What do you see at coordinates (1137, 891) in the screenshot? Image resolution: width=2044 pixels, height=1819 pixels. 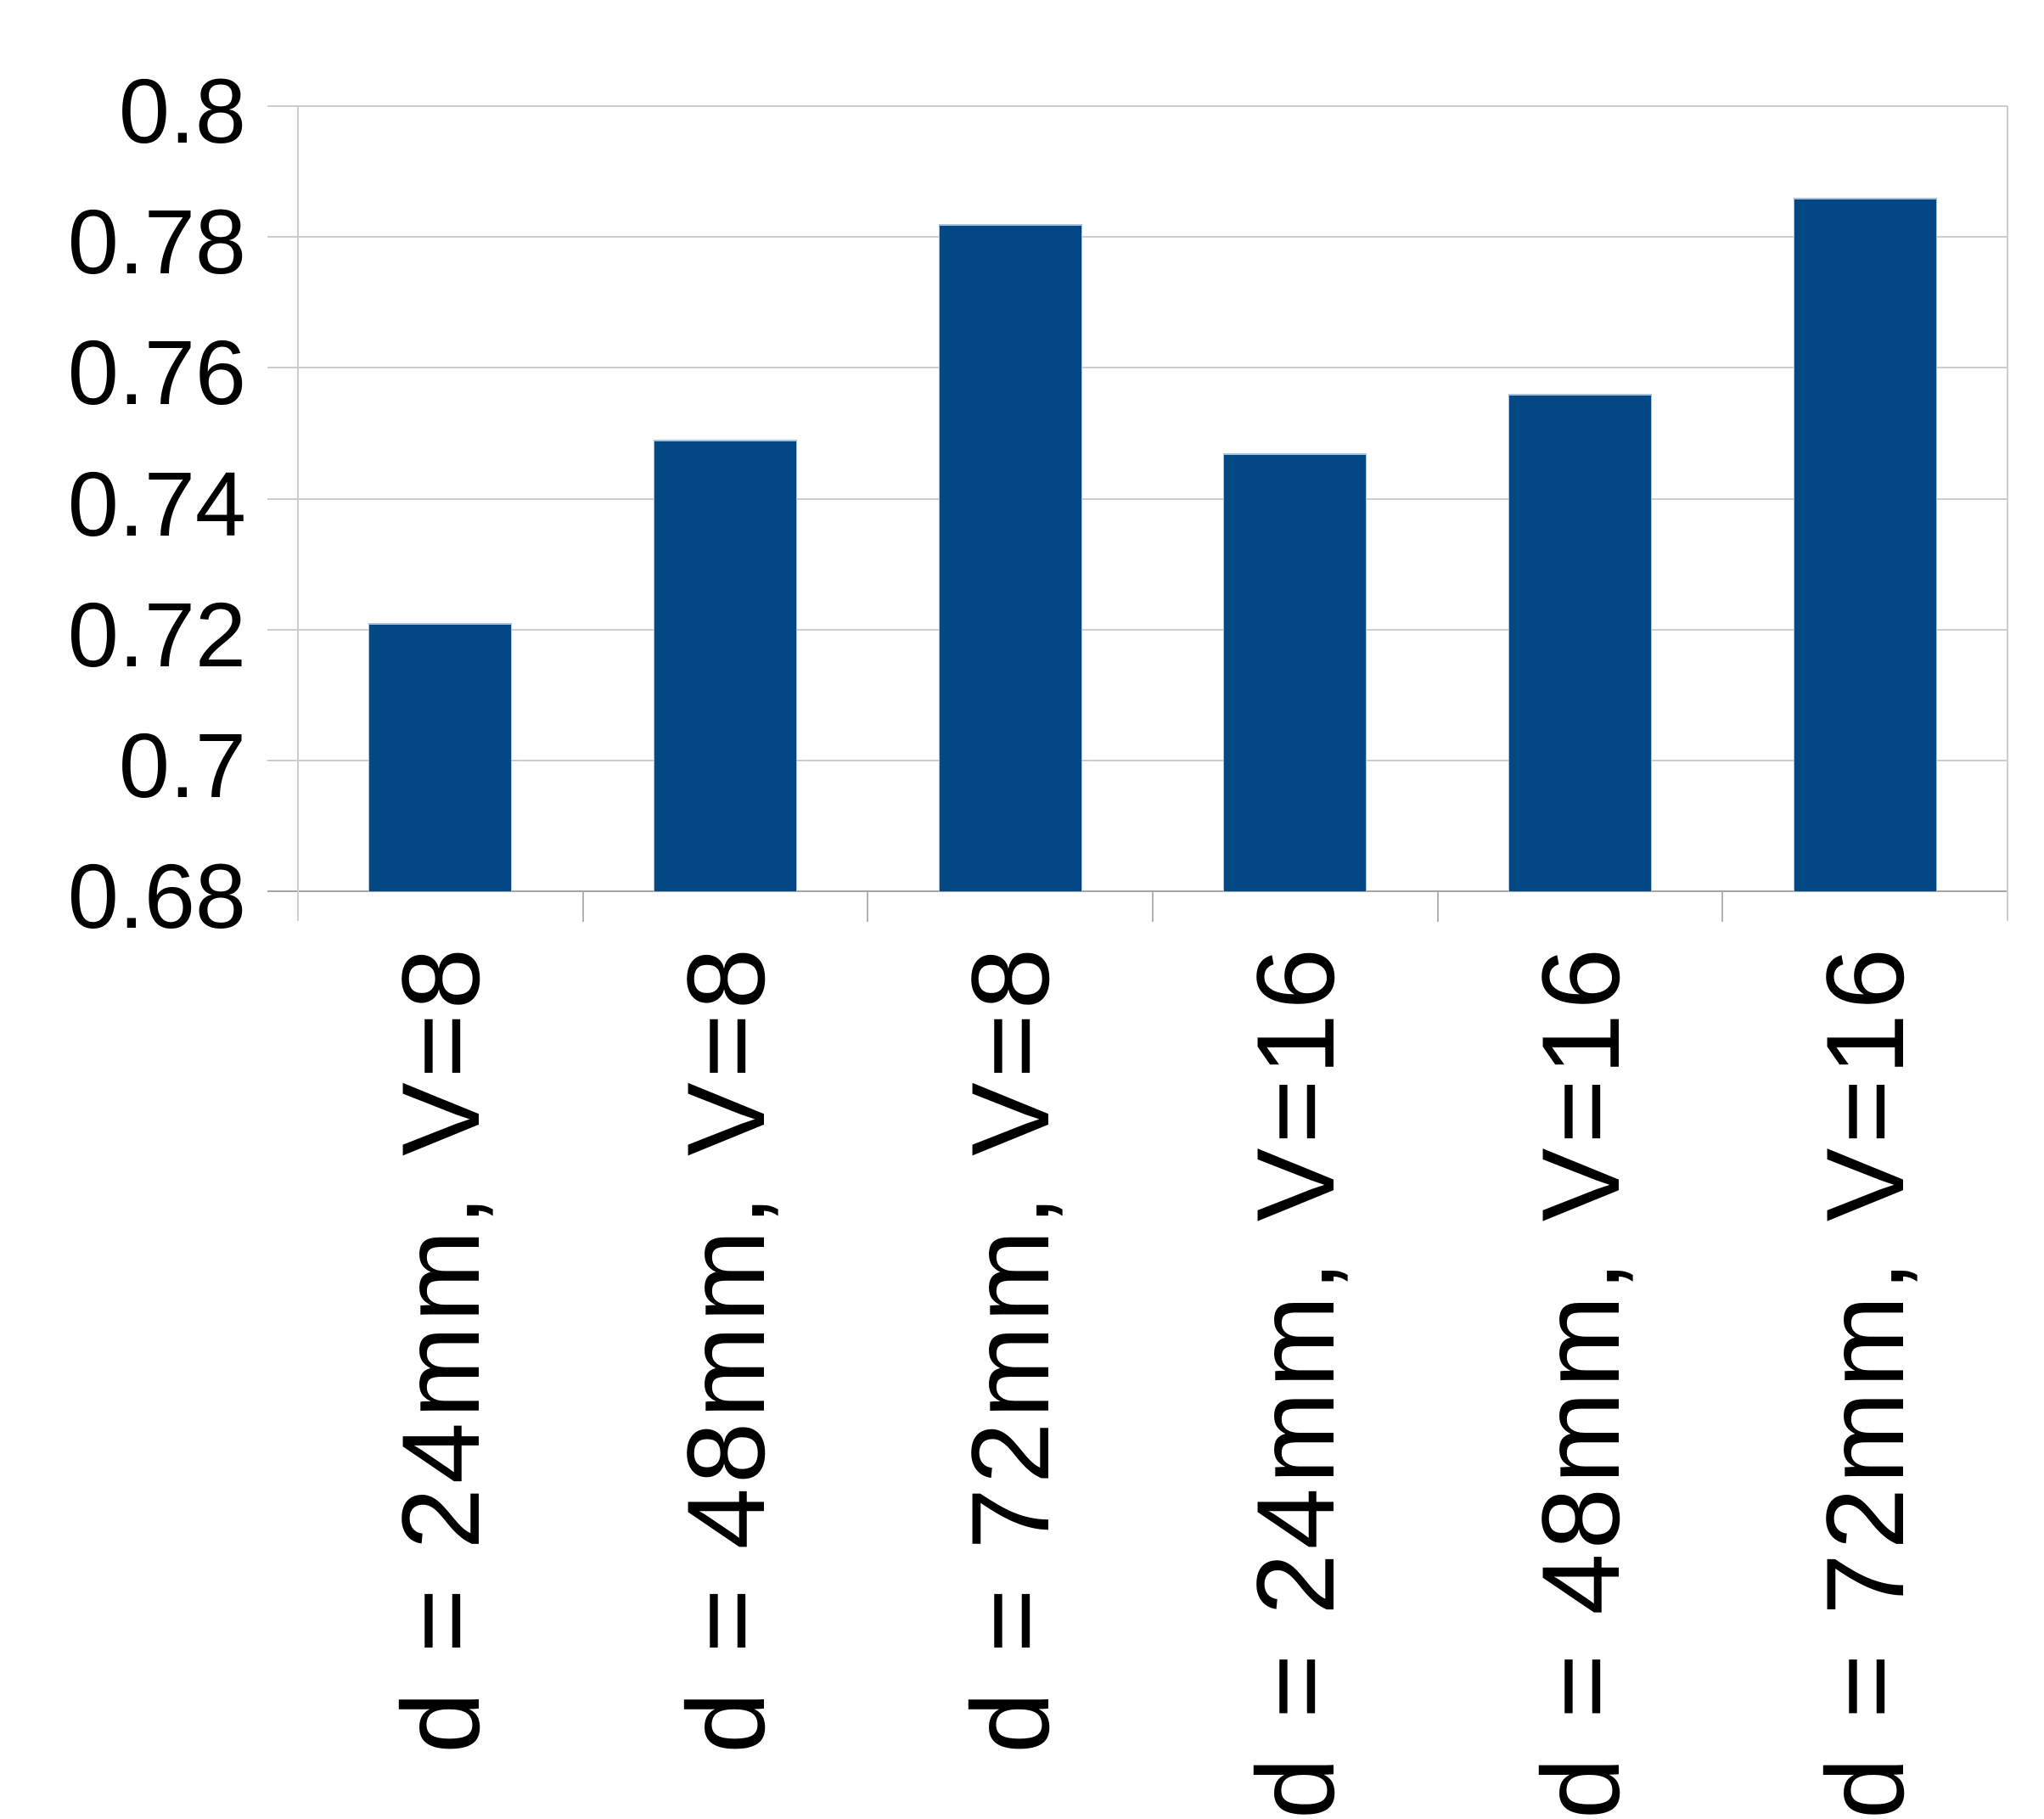 I see `x-axis-line` at bounding box center [1137, 891].